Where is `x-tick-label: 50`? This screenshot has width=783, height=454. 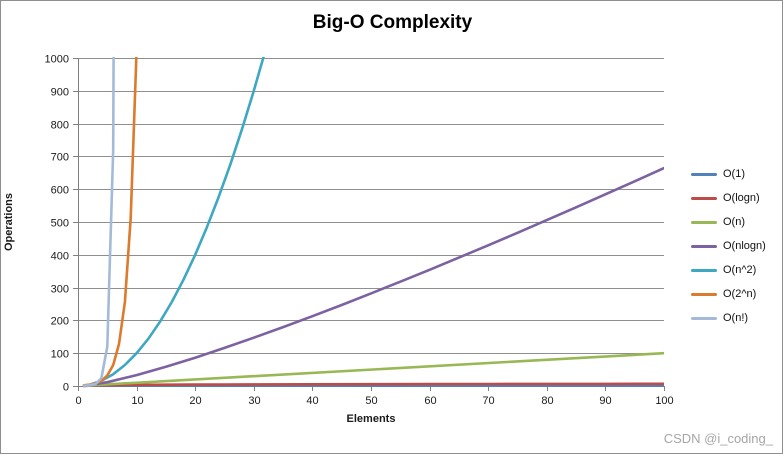
x-tick-label: 50 is located at coordinates (371, 401).